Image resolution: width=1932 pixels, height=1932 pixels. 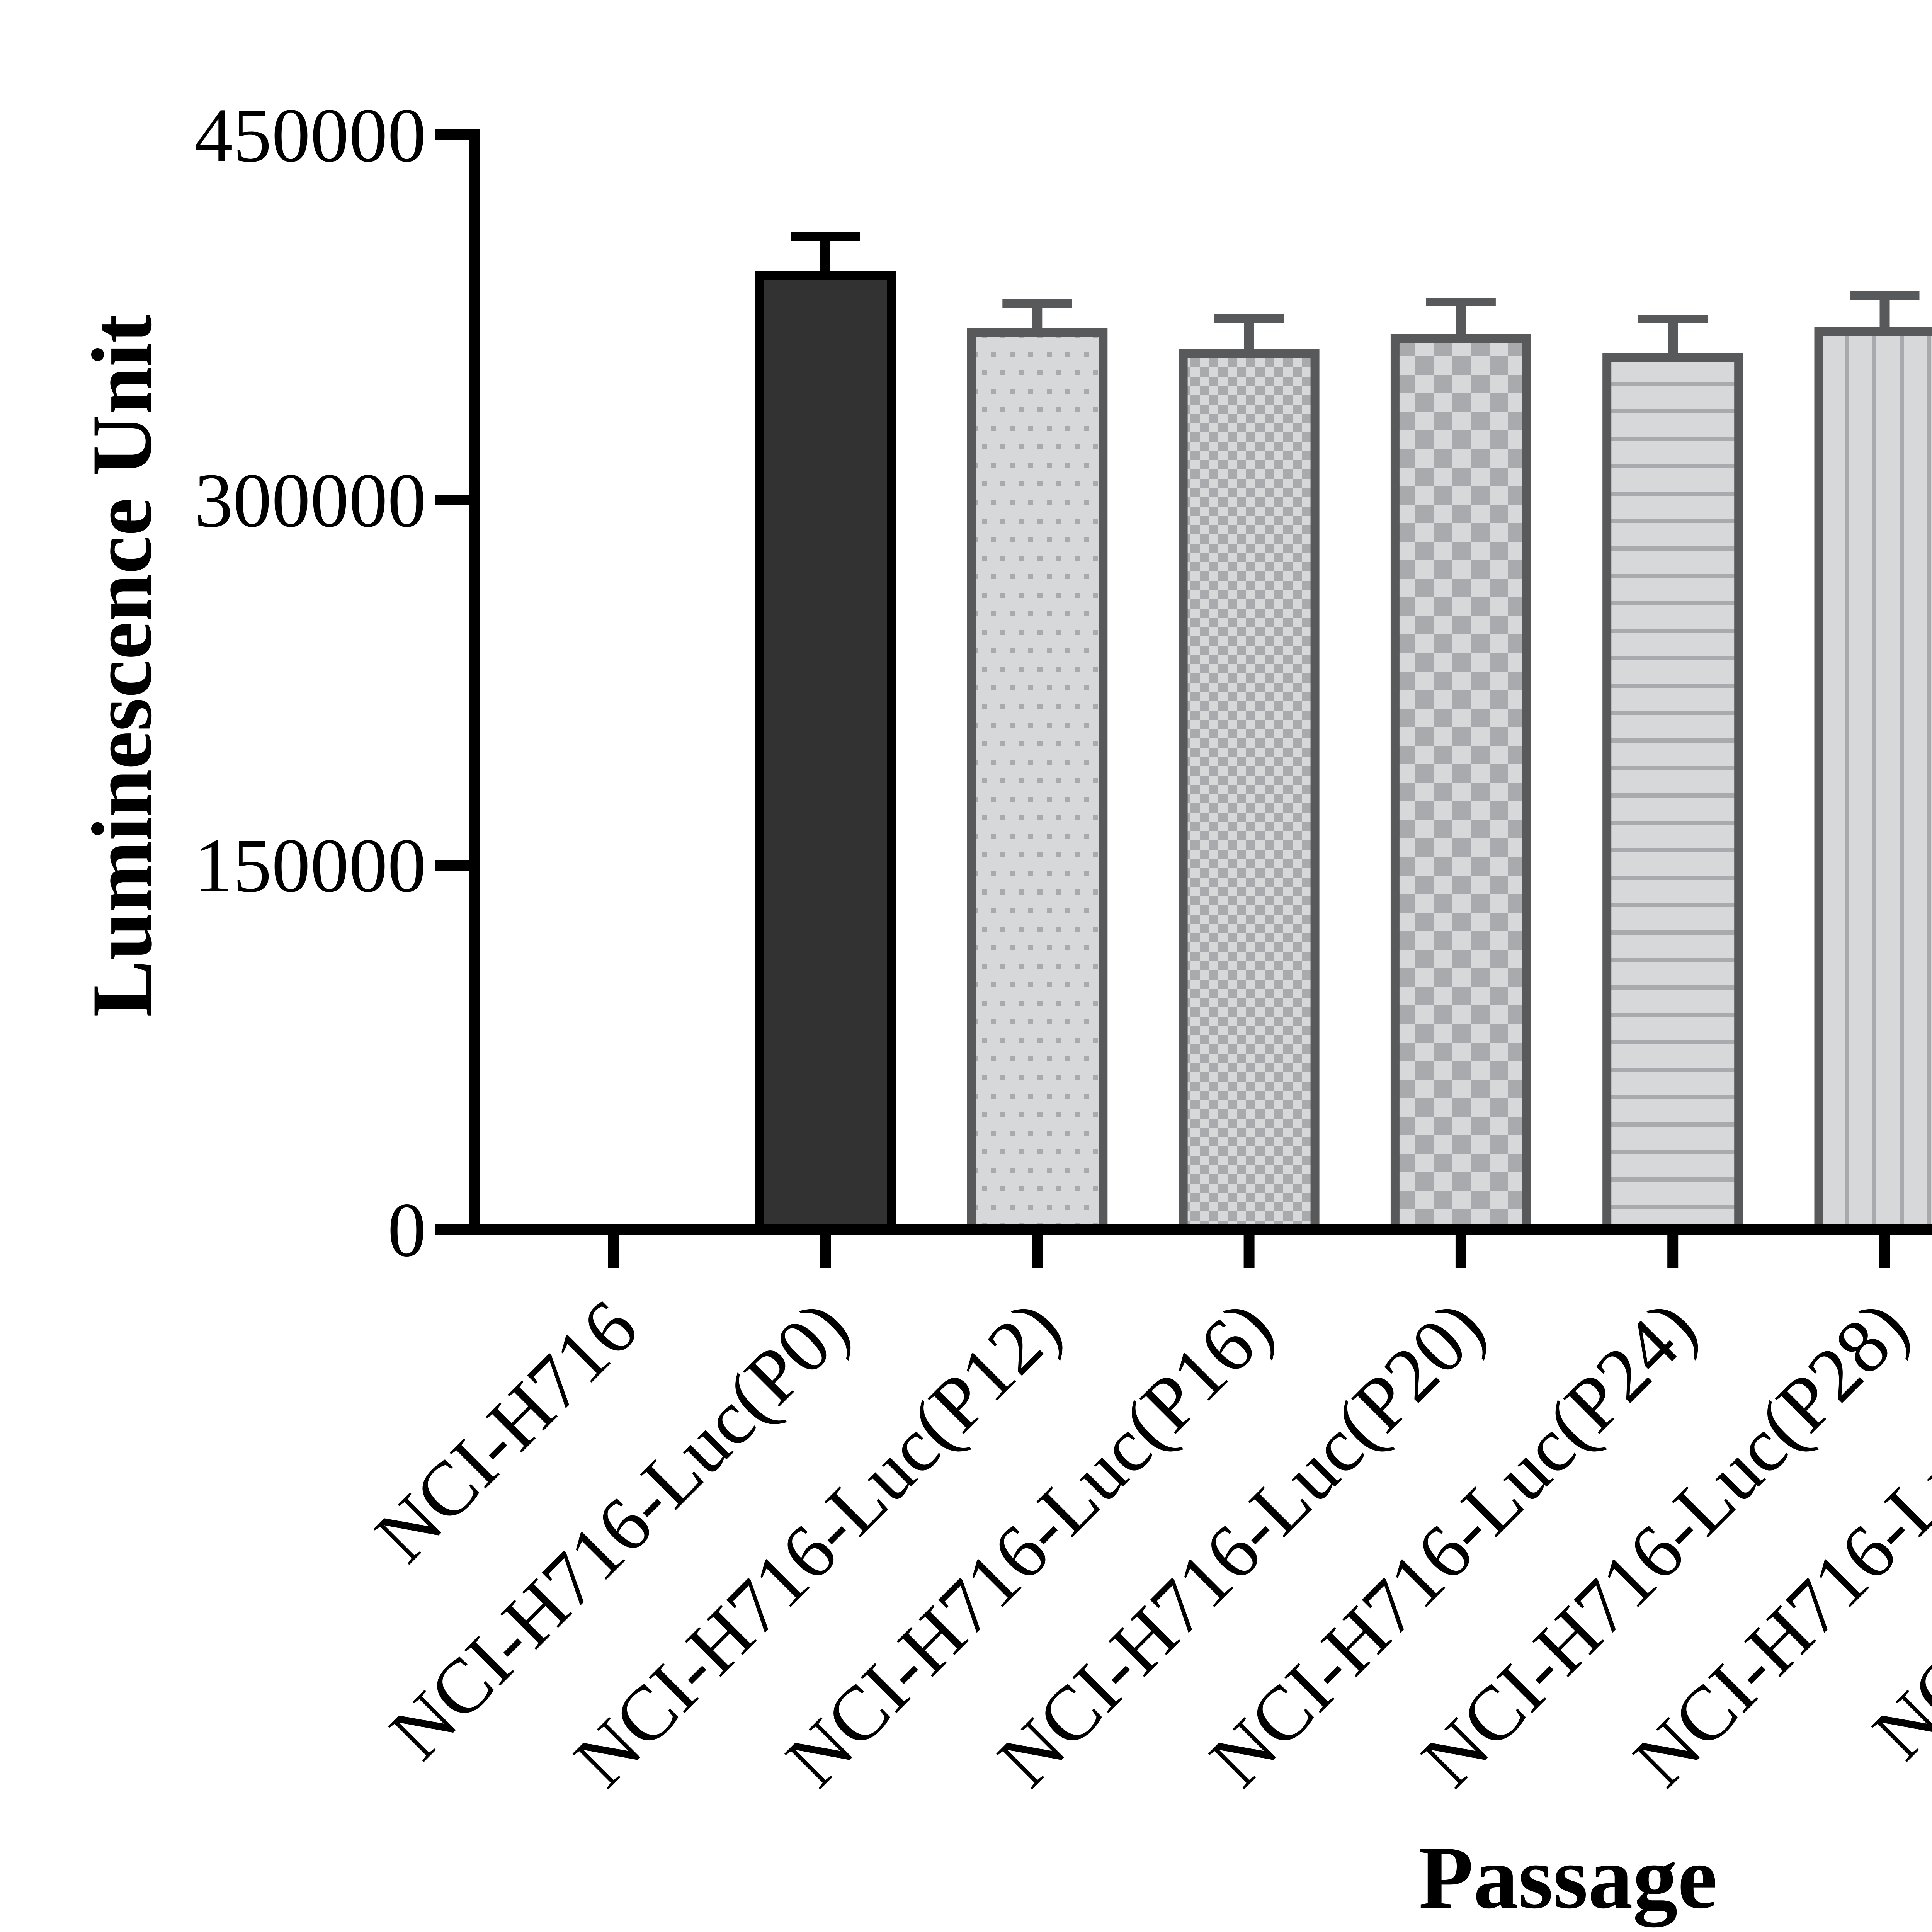 What do you see at coordinates (122, 666) in the screenshot?
I see `svg-text: Luminescence Unit` at bounding box center [122, 666].